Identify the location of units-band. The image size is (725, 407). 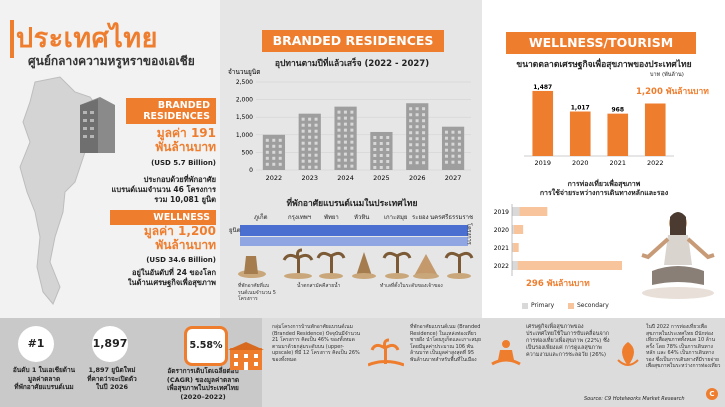
(354, 230).